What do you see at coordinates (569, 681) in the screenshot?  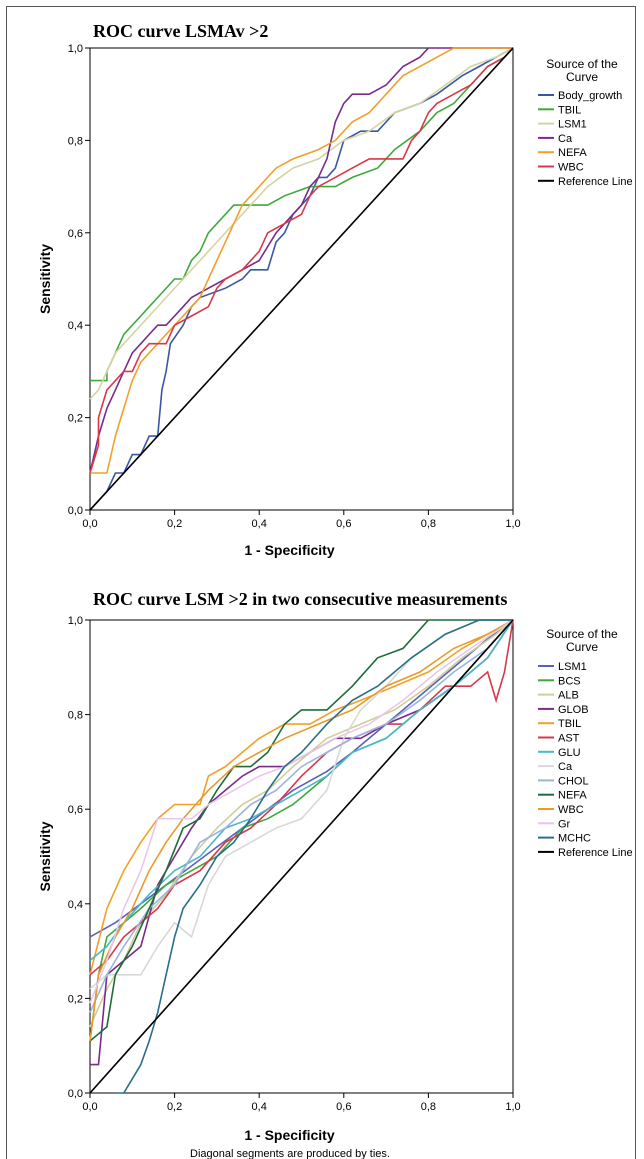 I see `legend-label: BCS` at bounding box center [569, 681].